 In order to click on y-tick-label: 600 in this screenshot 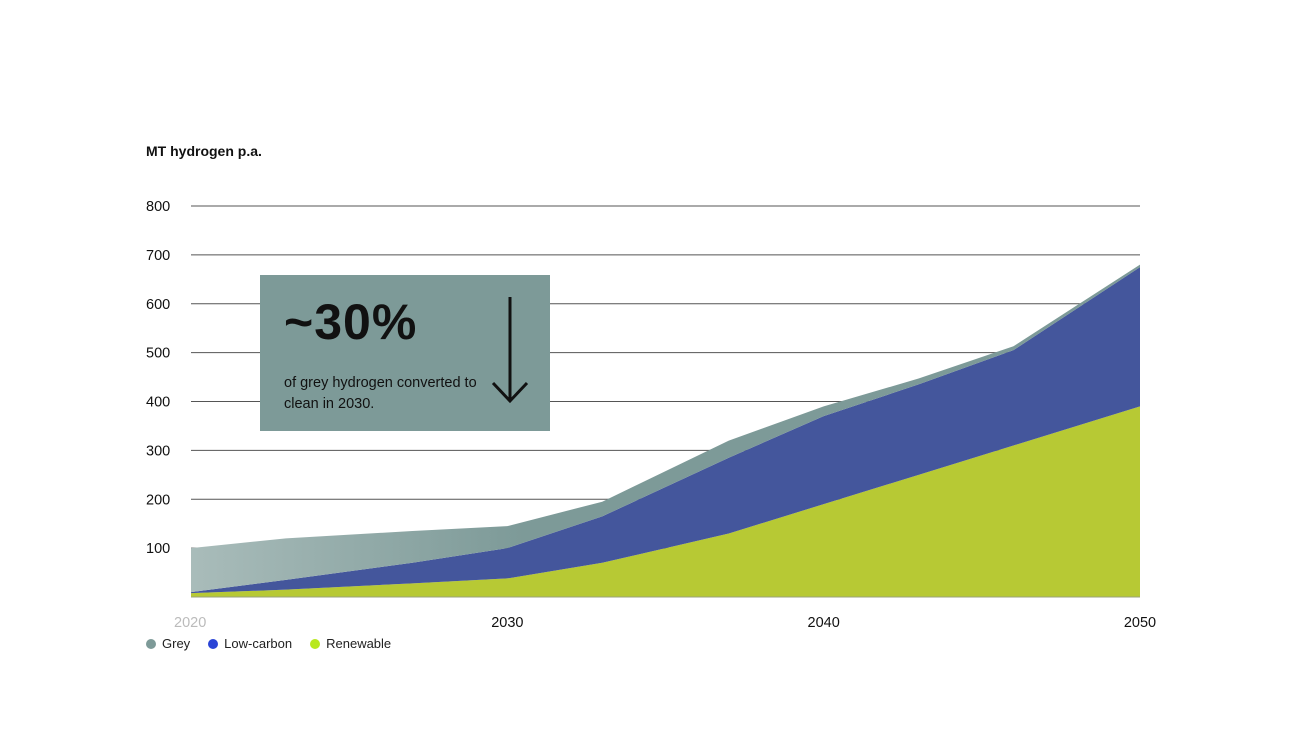, I will do `click(158, 305)`.